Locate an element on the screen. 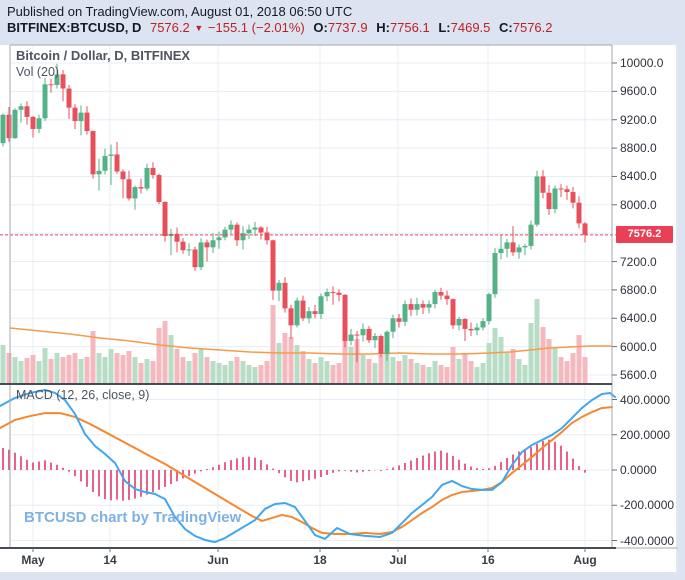 The width and height of the screenshot is (685, 580). ticker-last-price: 7576.2 is located at coordinates (169, 27).